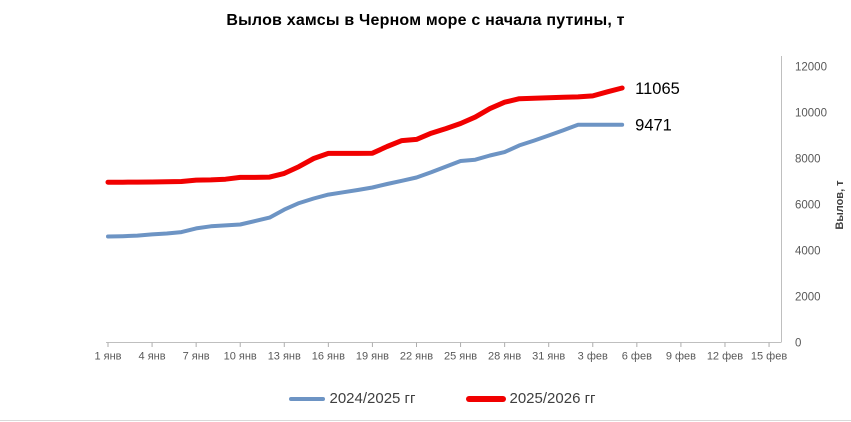 The width and height of the screenshot is (851, 422). I want to click on y-tick-label: 8000, so click(808, 160).